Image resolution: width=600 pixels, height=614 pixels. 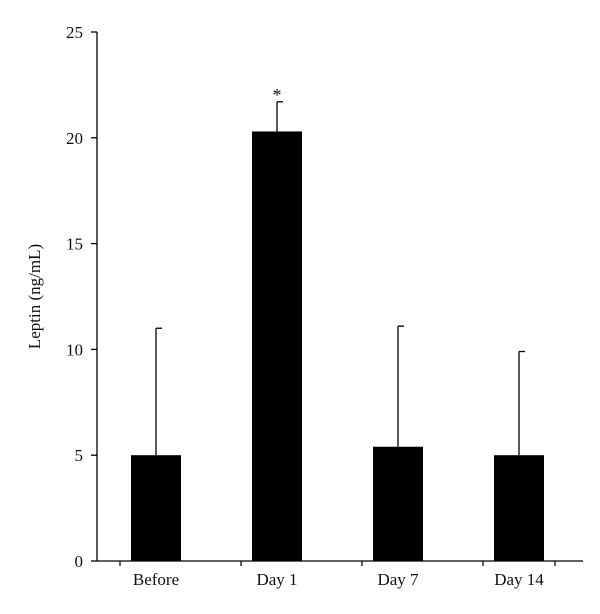 What do you see at coordinates (337, 575) in the screenshot?
I see `x-tick-labels: Before Day 1 Day 7 Day 14` at bounding box center [337, 575].